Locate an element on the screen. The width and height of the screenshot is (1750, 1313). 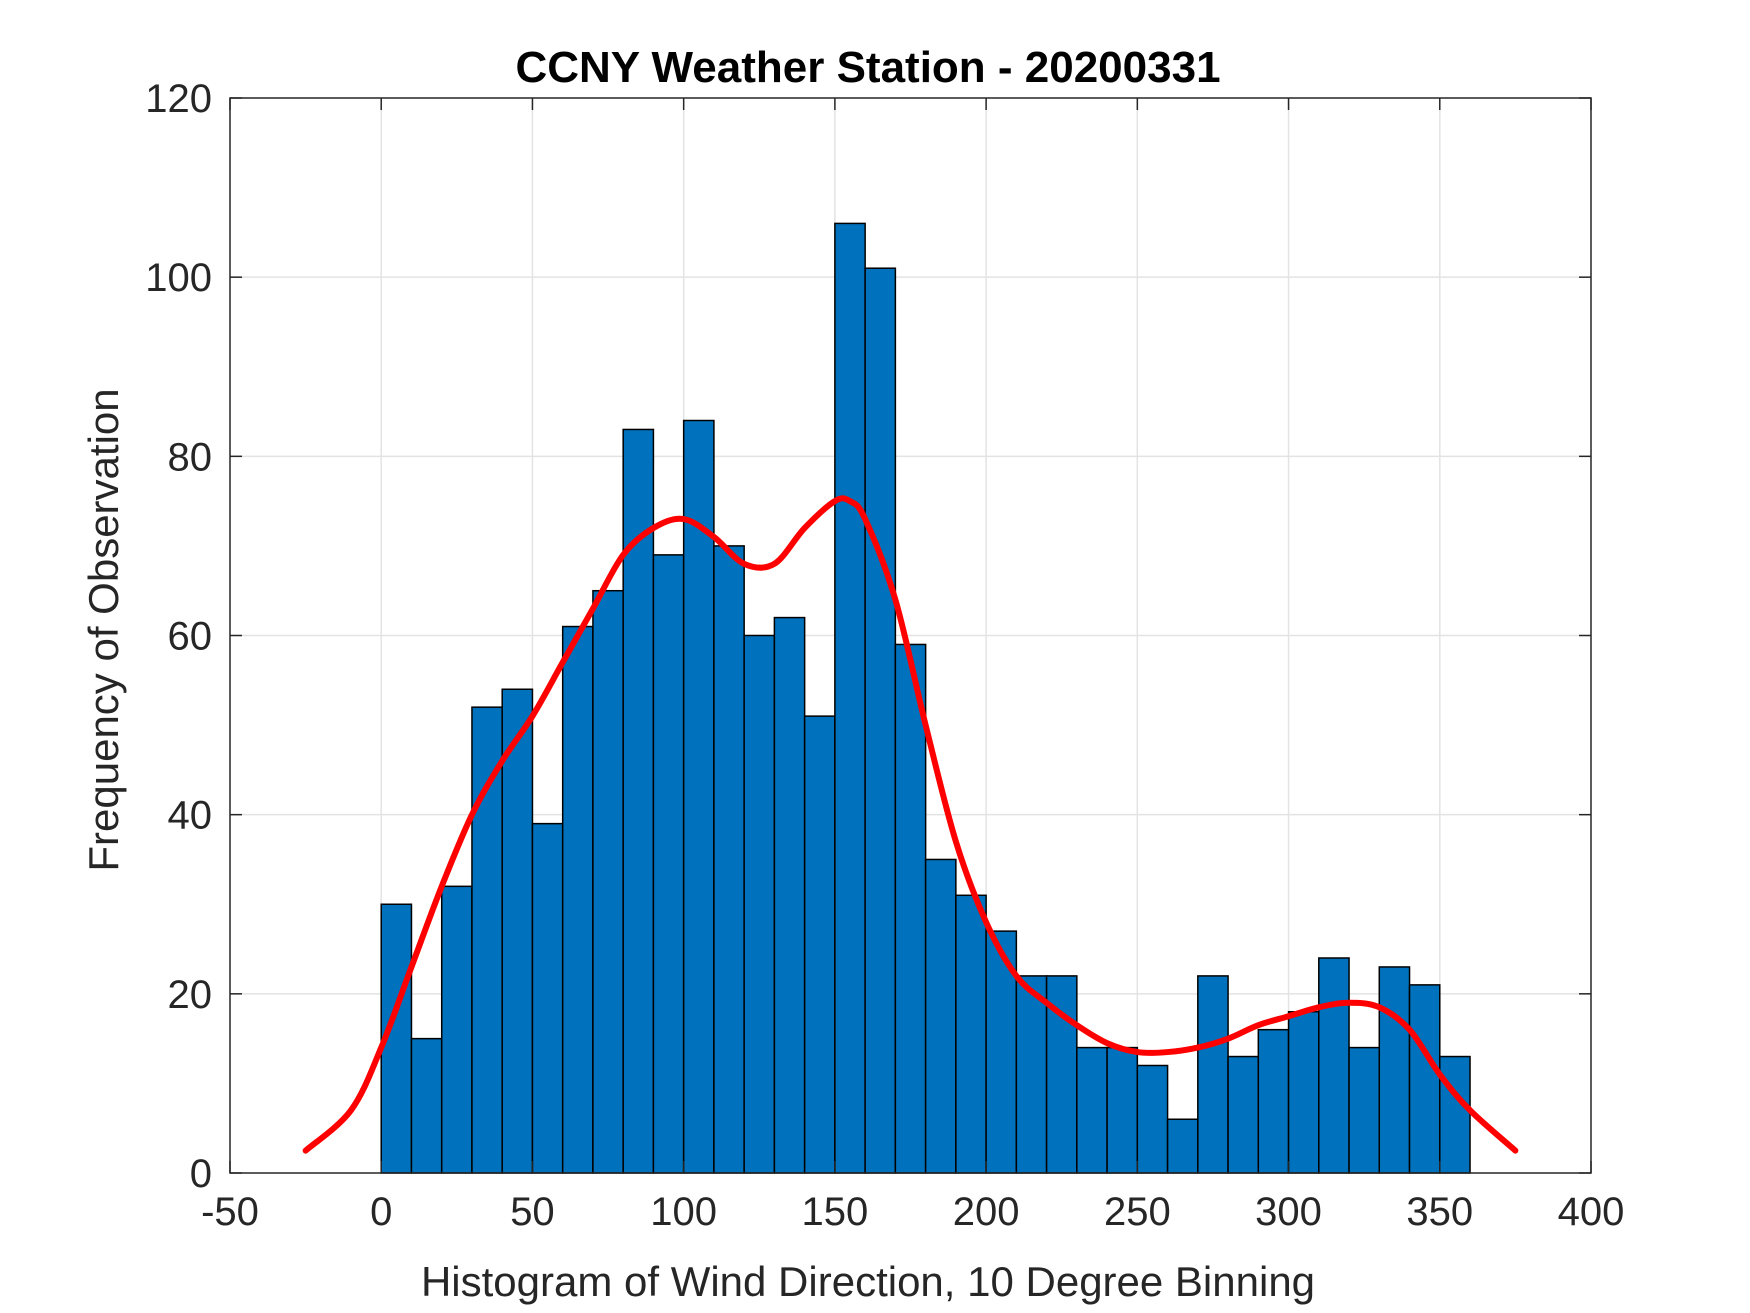
x-tick-label: 300 is located at coordinates (1288, 1212).